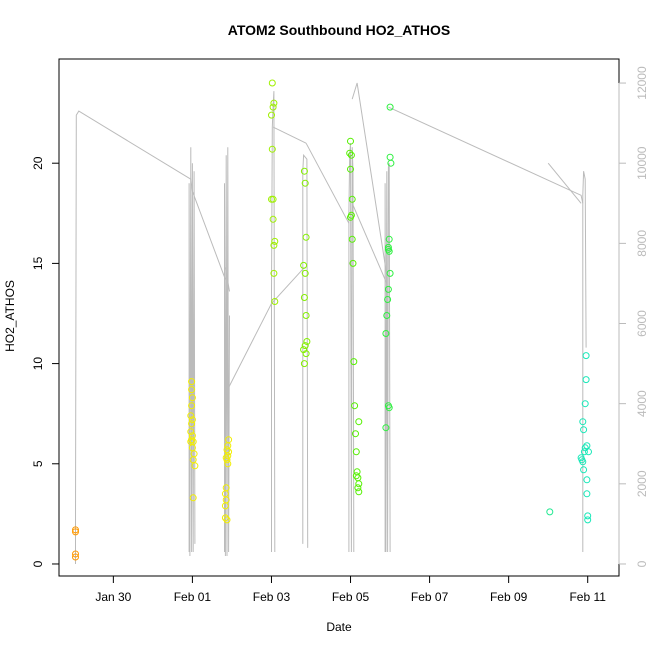  I want to click on x-tick-label: Feb 03, so click(272, 597).